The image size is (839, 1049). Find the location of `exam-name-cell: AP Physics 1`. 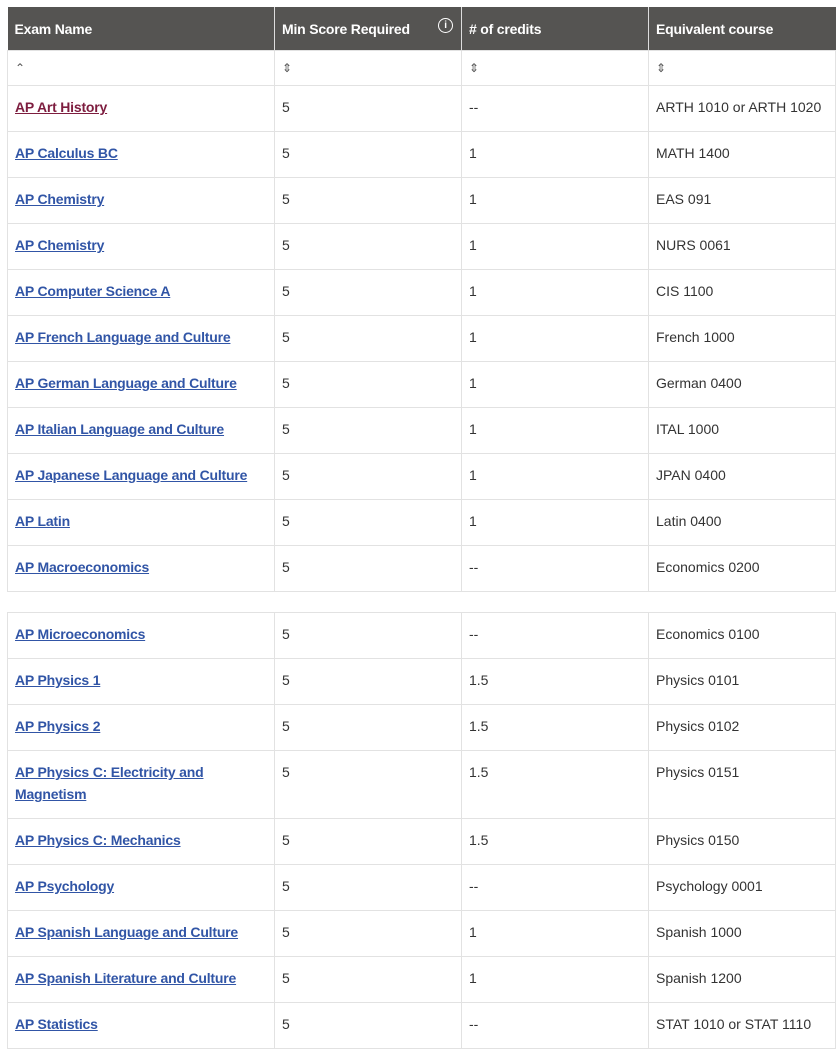

exam-name-cell: AP Physics 1 is located at coordinates (141, 681).